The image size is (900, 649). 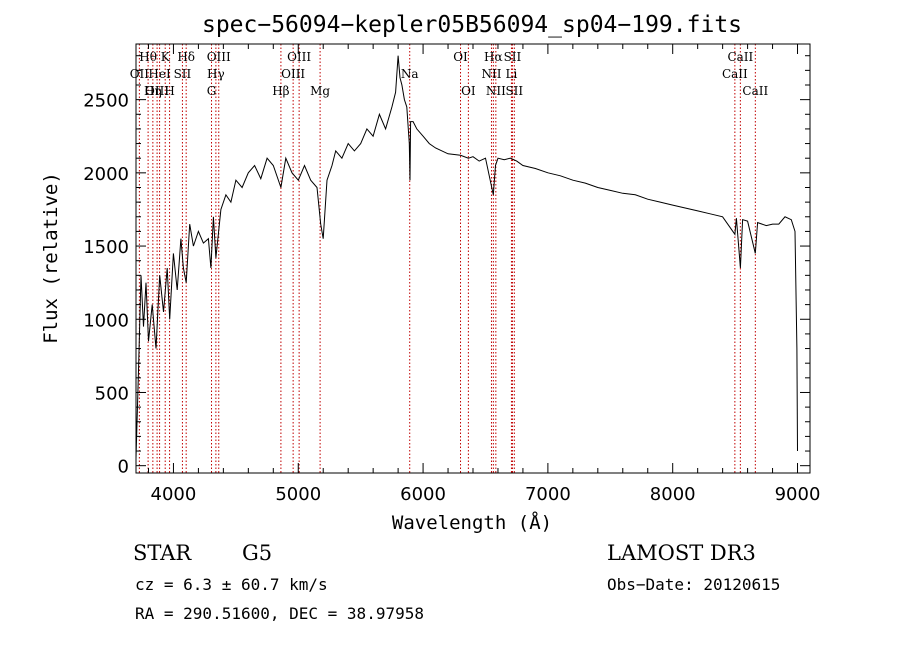 What do you see at coordinates (548, 494) in the screenshot?
I see `x-tick-label: 7000` at bounding box center [548, 494].